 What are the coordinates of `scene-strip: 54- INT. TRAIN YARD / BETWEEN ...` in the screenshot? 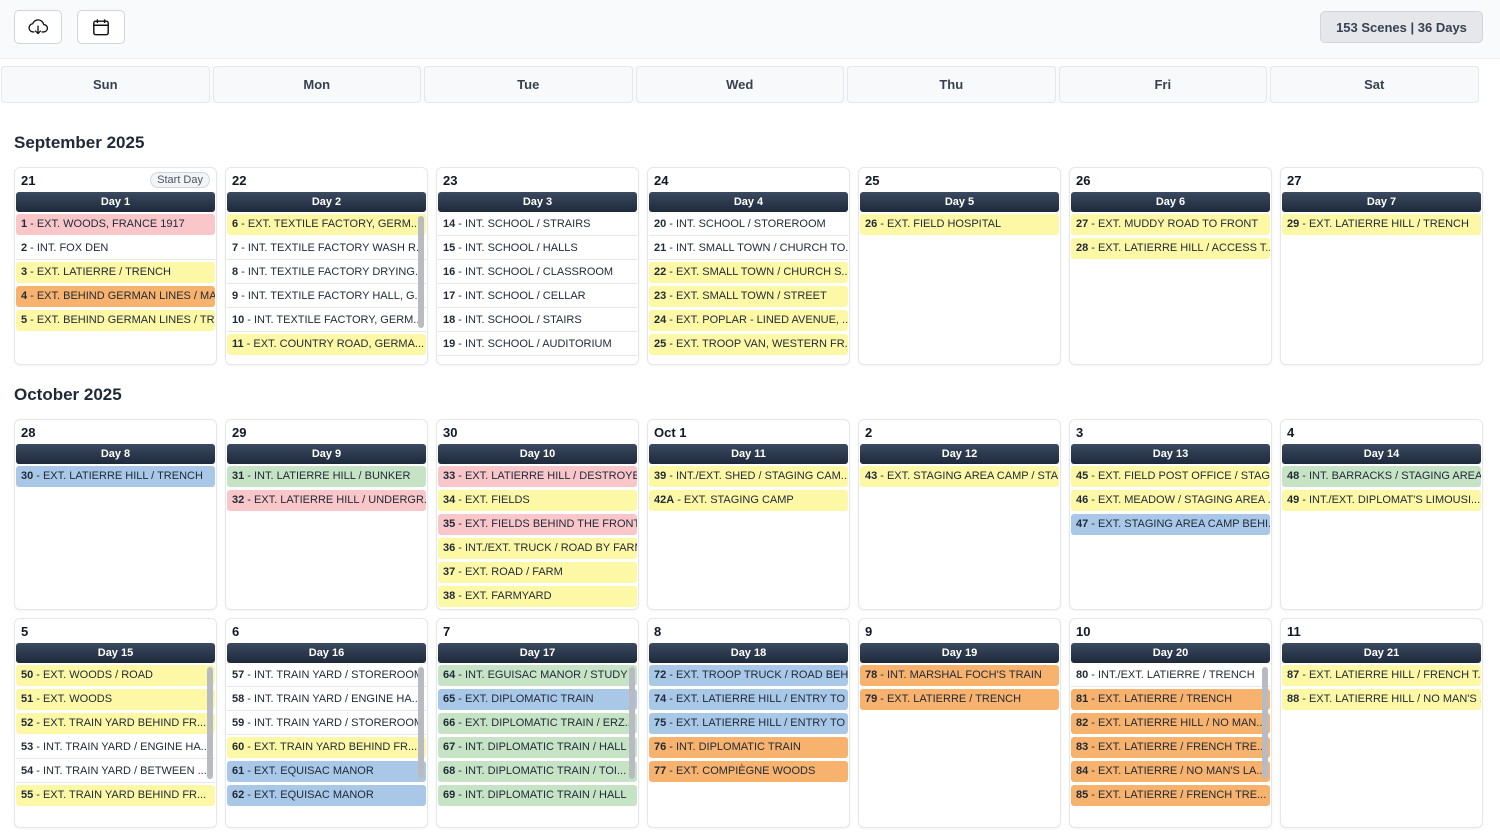 It's located at (115, 772).